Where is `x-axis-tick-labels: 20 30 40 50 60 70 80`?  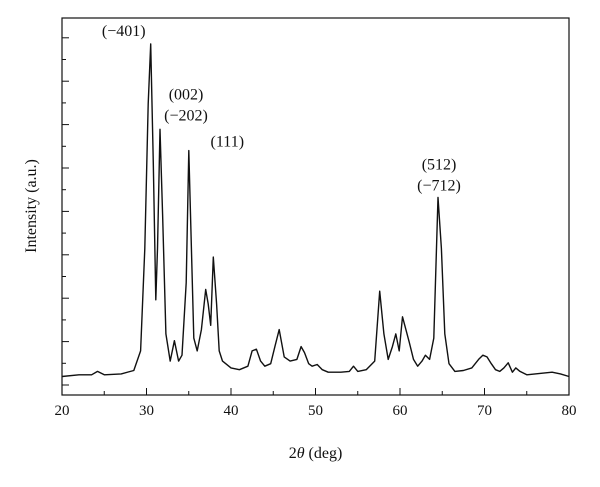
x-axis-tick-labels: 20 30 40 50 60 70 80 is located at coordinates (316, 411).